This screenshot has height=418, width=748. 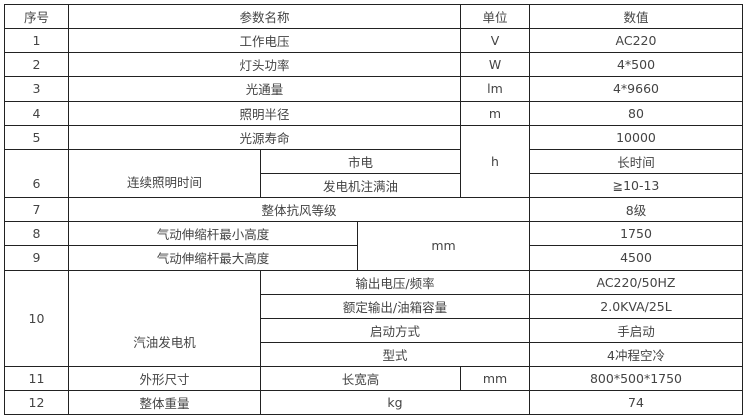 What do you see at coordinates (265, 89) in the screenshot?
I see `row-param: 光通量` at bounding box center [265, 89].